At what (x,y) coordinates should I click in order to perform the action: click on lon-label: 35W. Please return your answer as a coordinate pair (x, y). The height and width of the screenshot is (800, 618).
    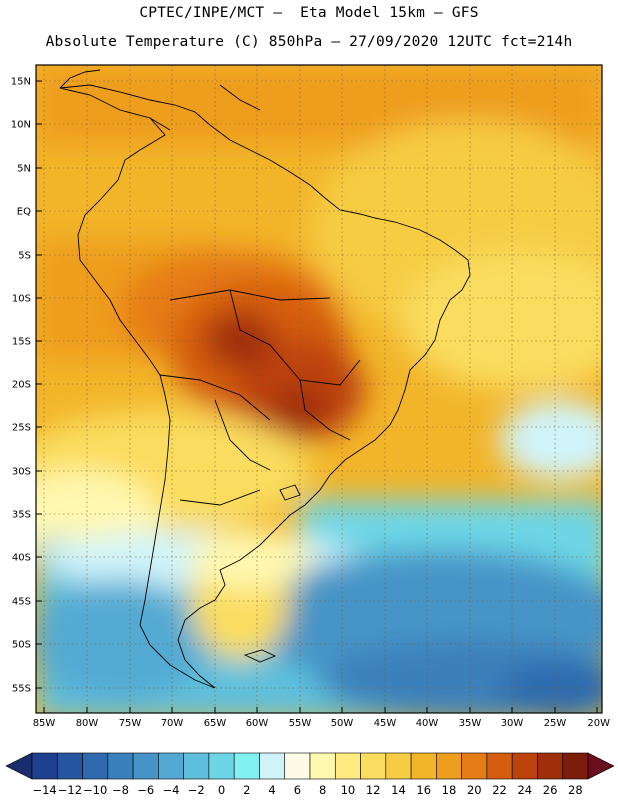
    Looking at the image, I should click on (470, 723).